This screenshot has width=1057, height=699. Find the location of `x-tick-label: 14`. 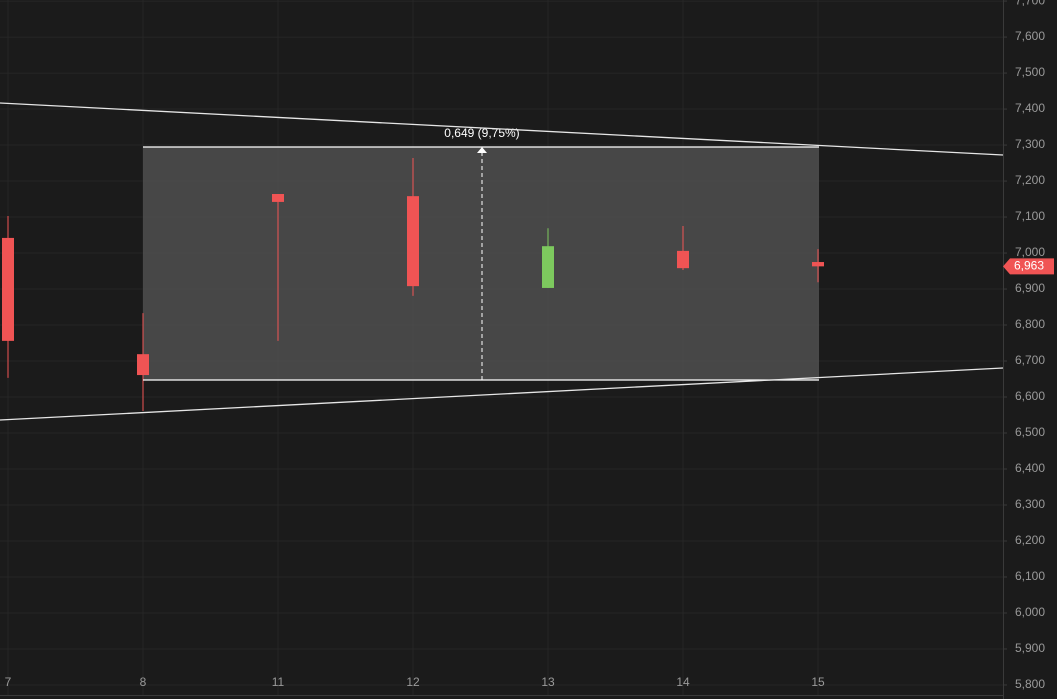

x-tick-label: 14 is located at coordinates (683, 682).